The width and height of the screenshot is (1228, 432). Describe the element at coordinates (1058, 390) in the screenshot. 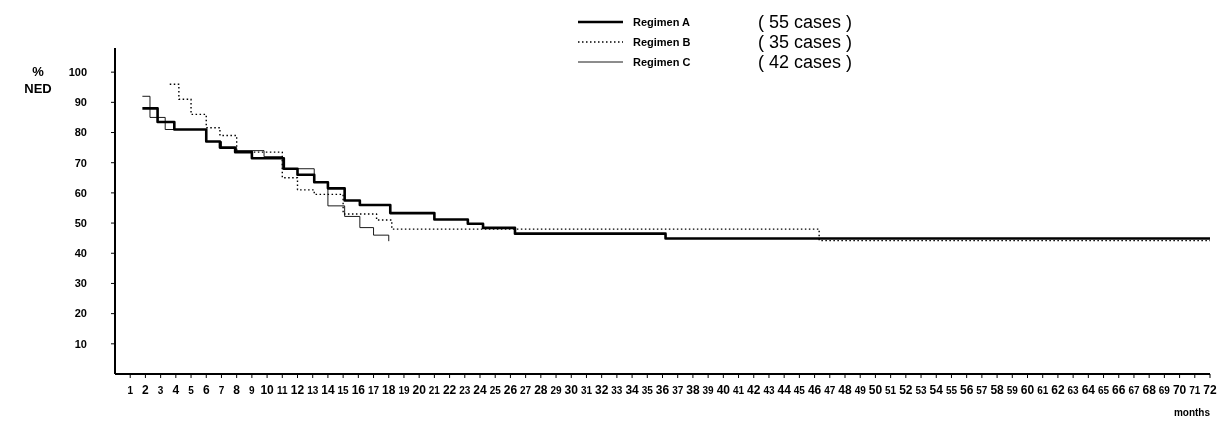

I see `x-tick-label: 62` at that location.